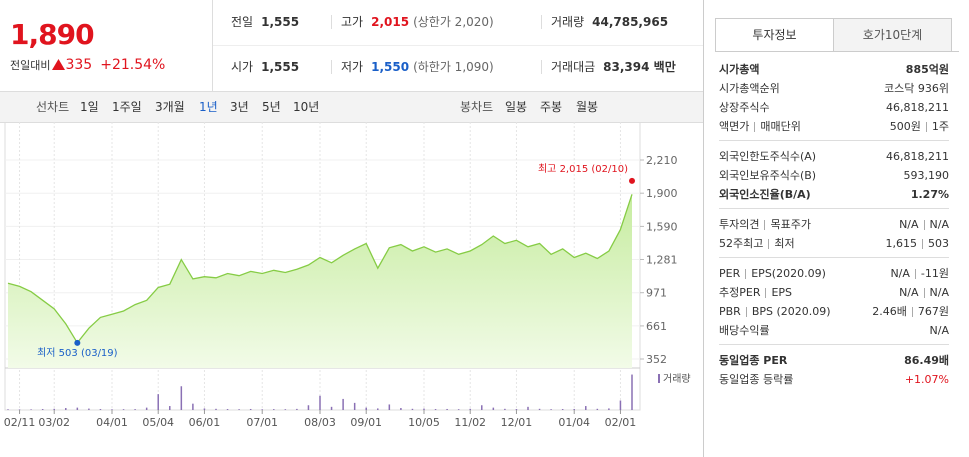  What do you see at coordinates (127, 107) in the screenshot?
I see `period-tab: 1주일` at bounding box center [127, 107].